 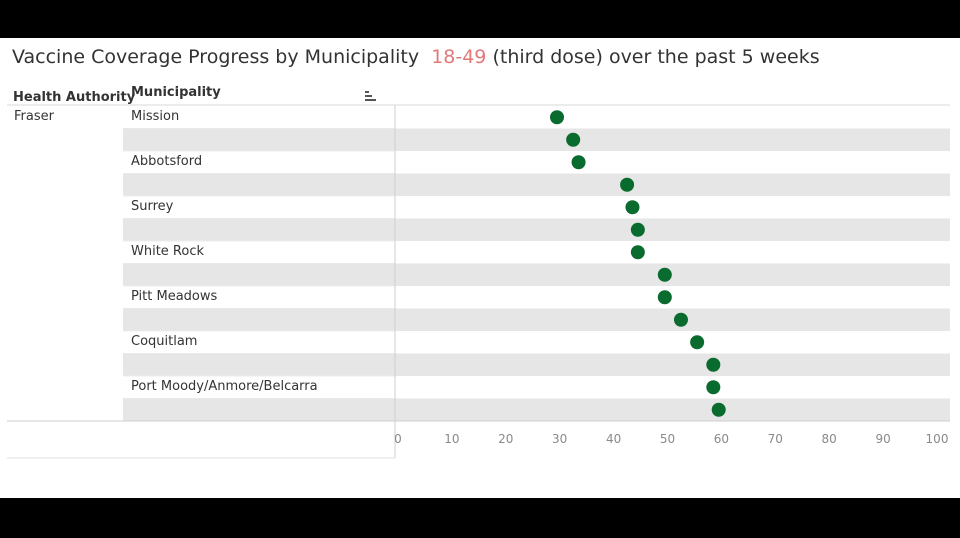 I want to click on x-tick-label: 100, so click(x=937, y=439).